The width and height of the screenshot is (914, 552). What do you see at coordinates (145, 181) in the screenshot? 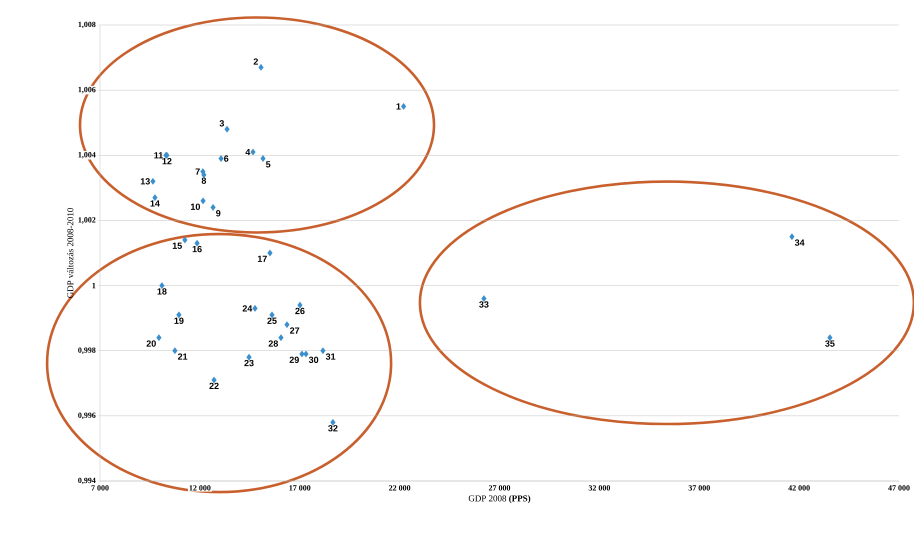
I see `annotation: 13` at bounding box center [145, 181].